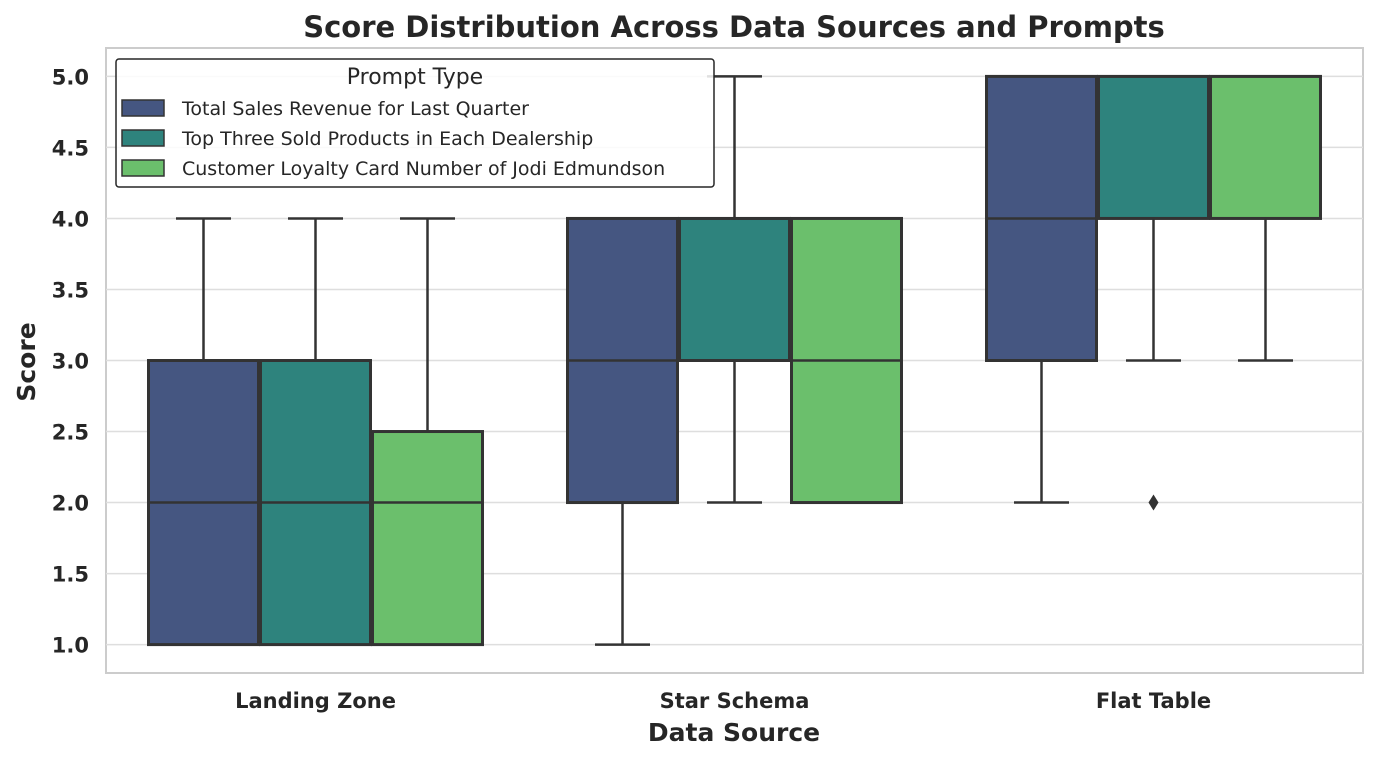 This screenshot has height=760, width=1377. What do you see at coordinates (415, 77) in the screenshot?
I see `legend-title: Prompt Type` at bounding box center [415, 77].